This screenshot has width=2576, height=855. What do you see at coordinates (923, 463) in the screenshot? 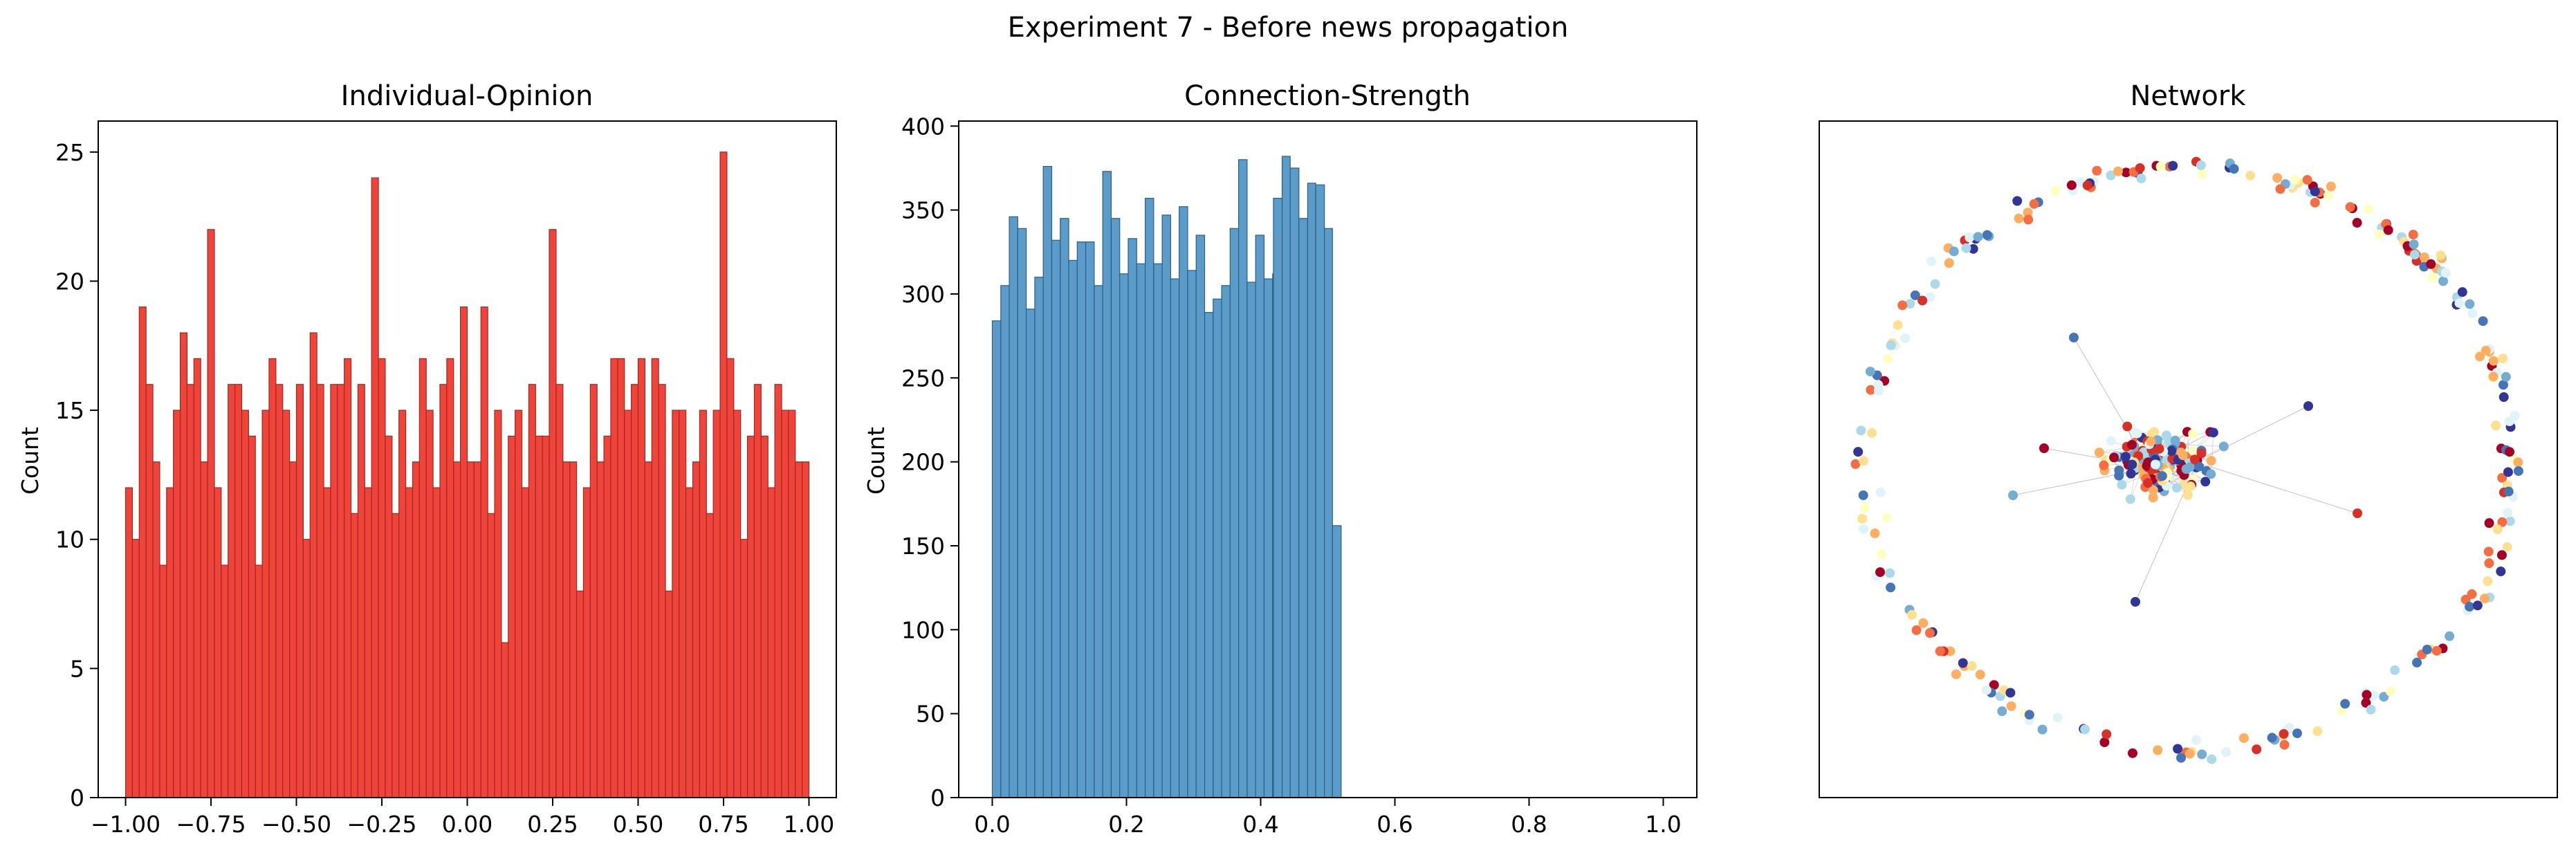
I see `y-tick-label: 200` at bounding box center [923, 463].